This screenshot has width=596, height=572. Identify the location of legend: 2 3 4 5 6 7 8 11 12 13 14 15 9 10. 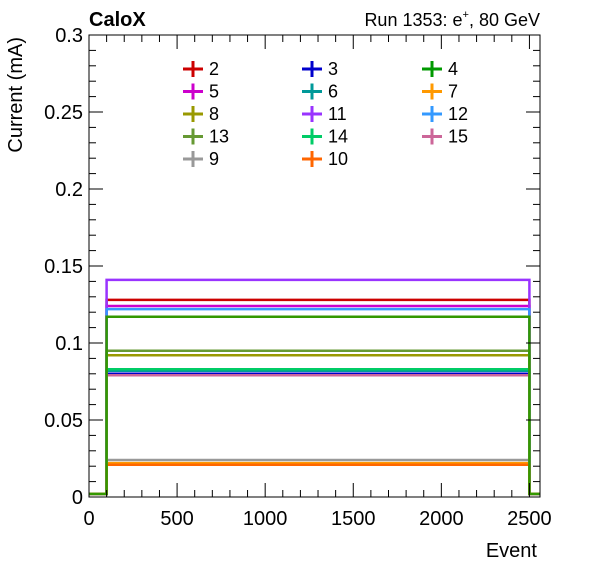
(325, 114).